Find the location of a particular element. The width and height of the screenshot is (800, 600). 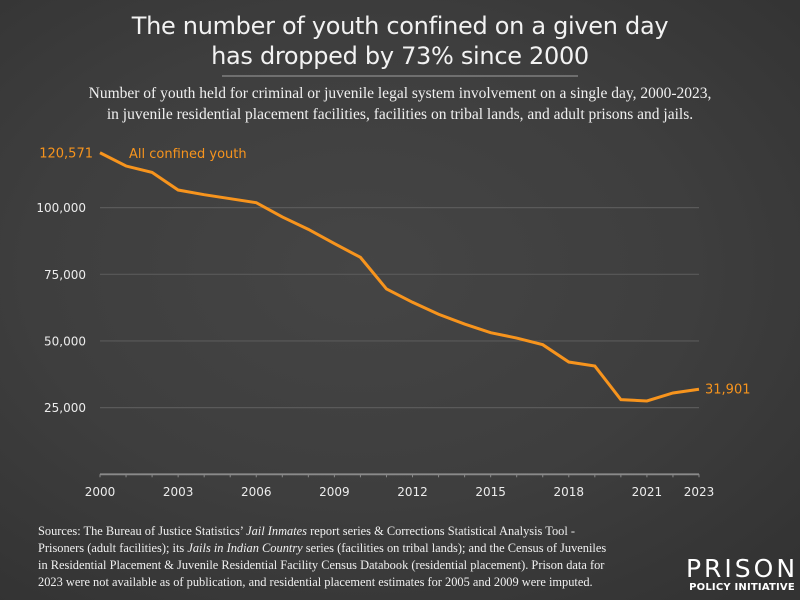

x-axis: 2000 2003 2006 2009 2012 2015 2018 2021 2023 is located at coordinates (400, 486).